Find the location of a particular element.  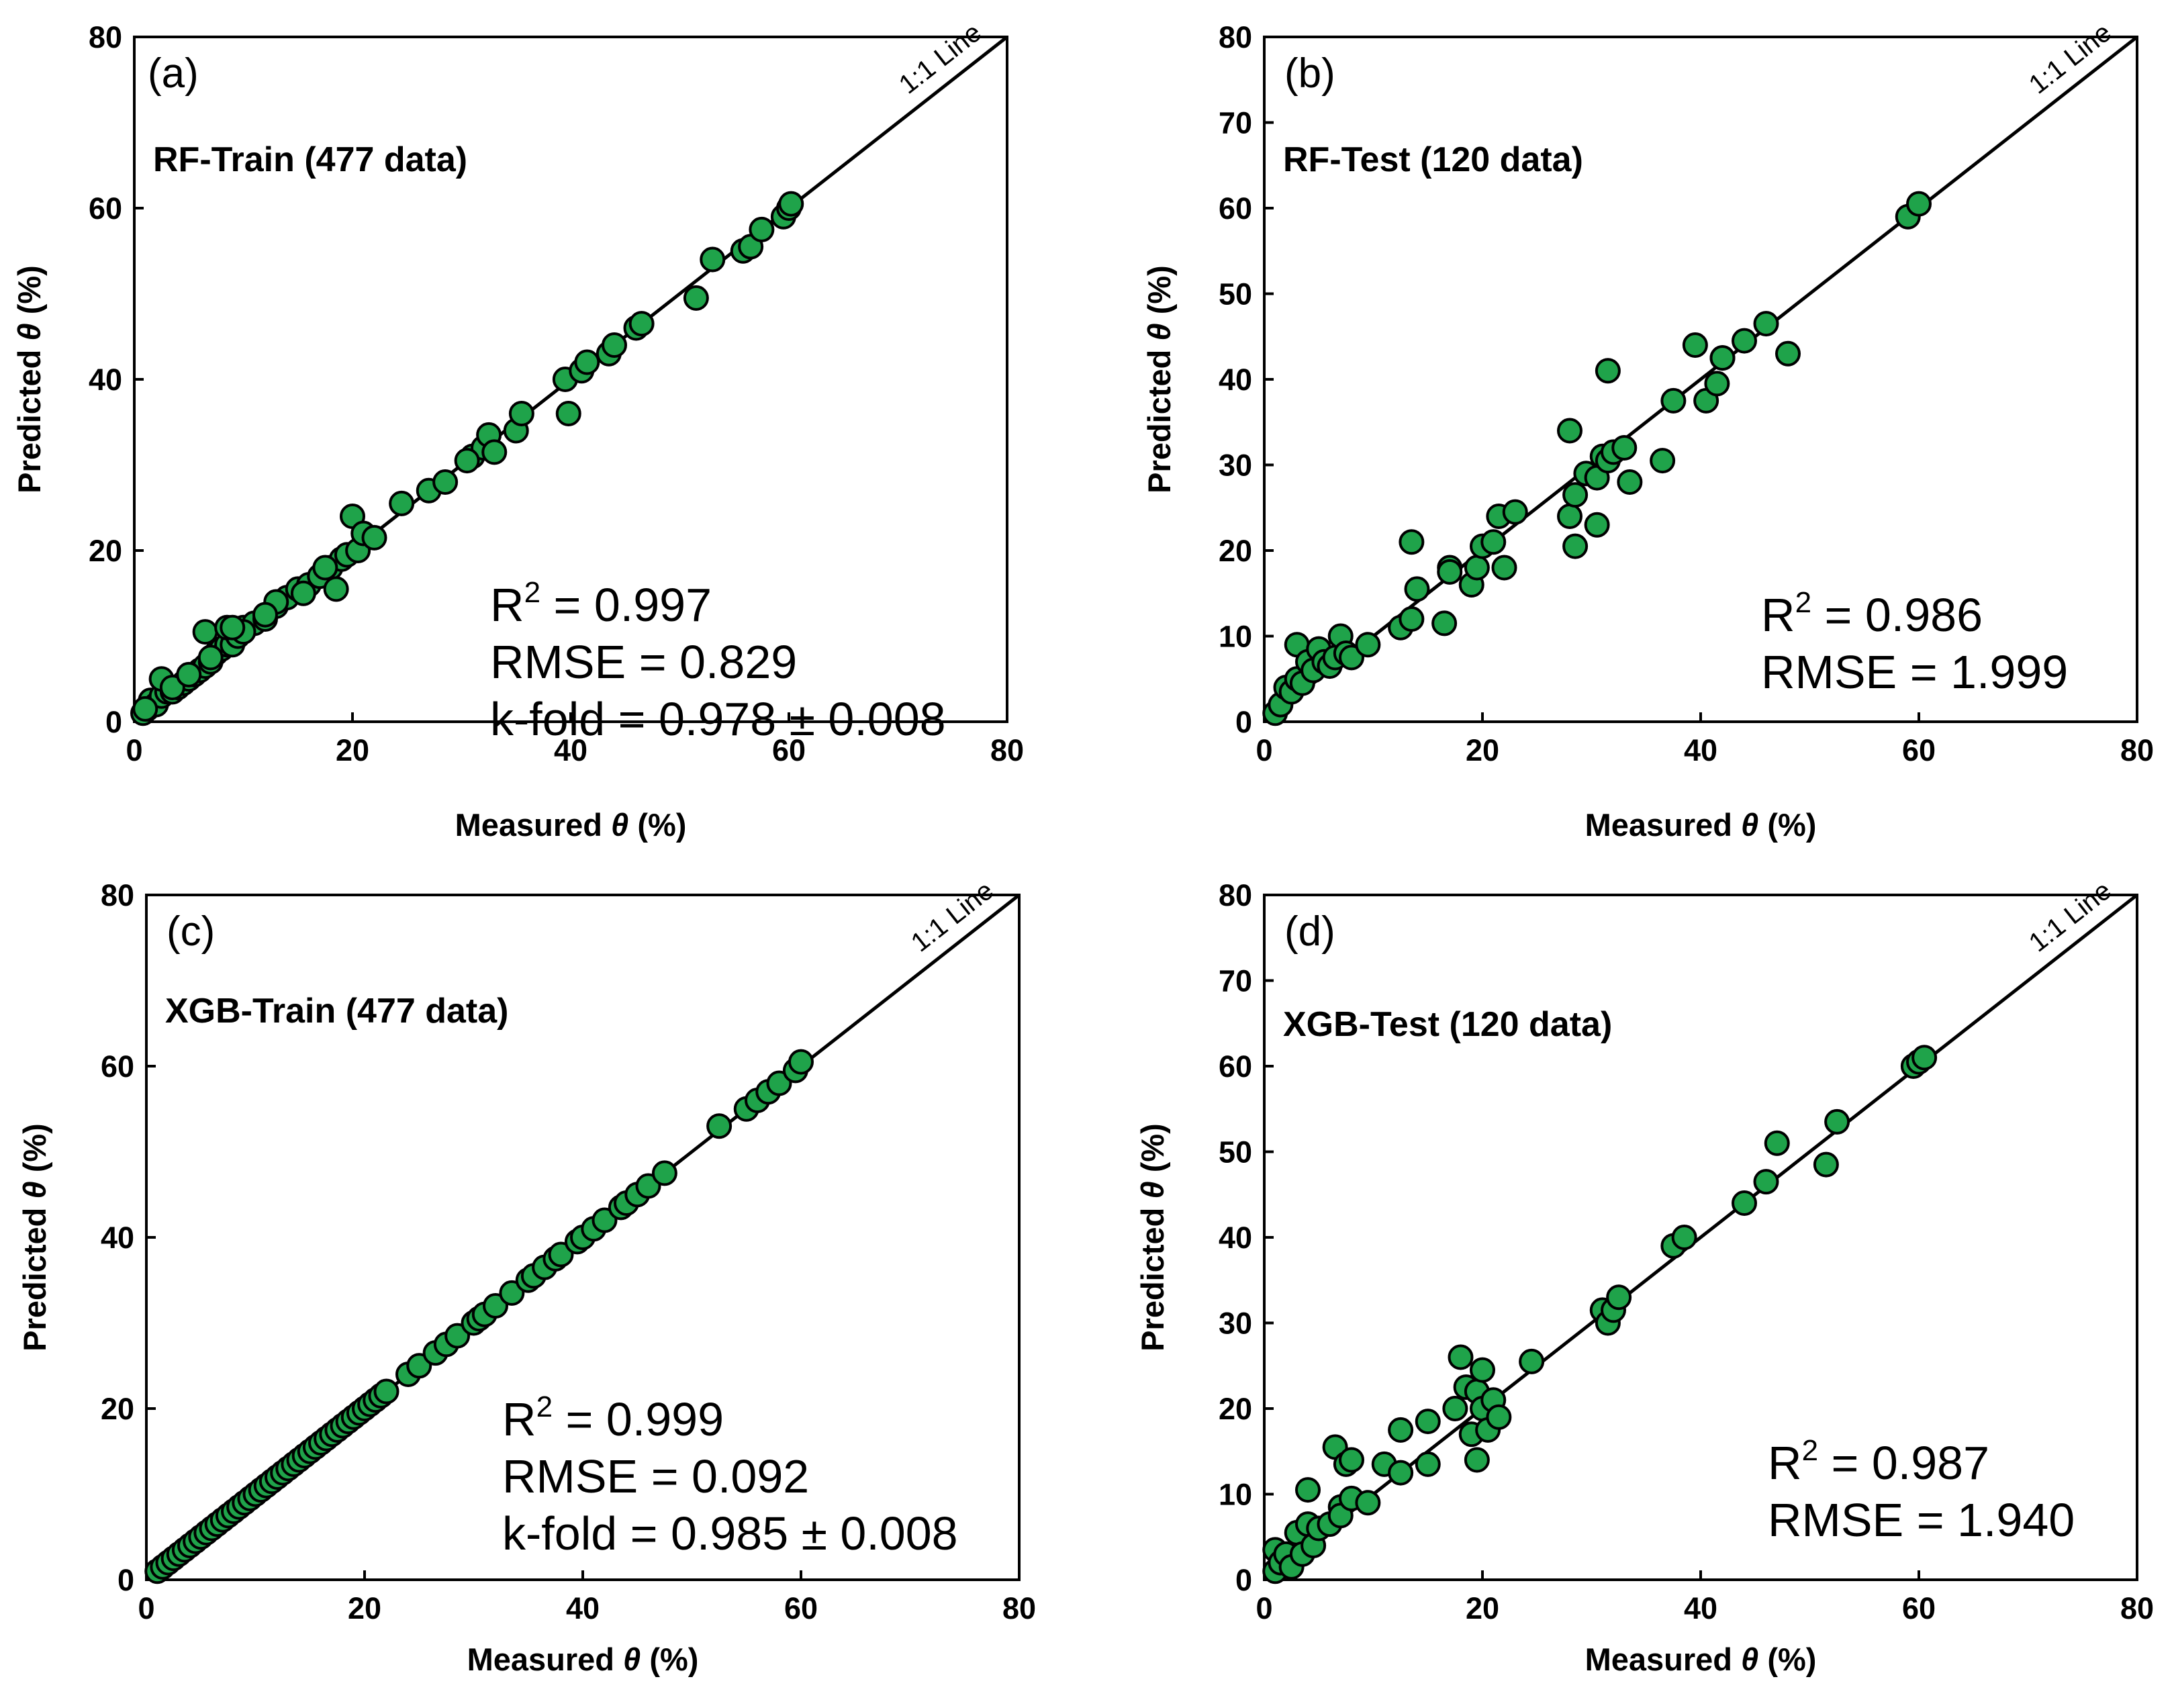

x-axis-label: Measured θ (%) is located at coordinates (1701, 1660).